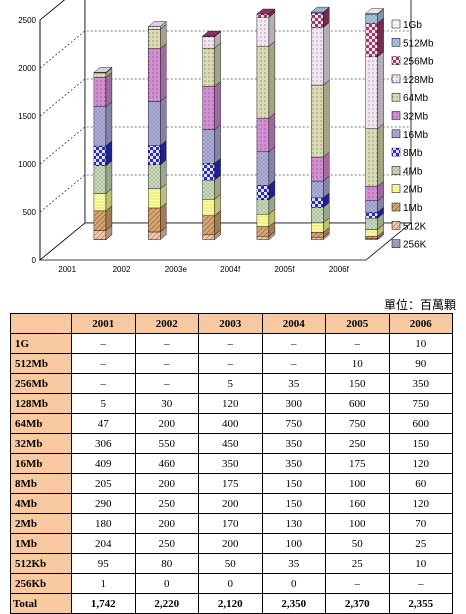  Describe the element at coordinates (419, 305) in the screenshot. I see `unit-label: 單位：百萬顆` at that location.